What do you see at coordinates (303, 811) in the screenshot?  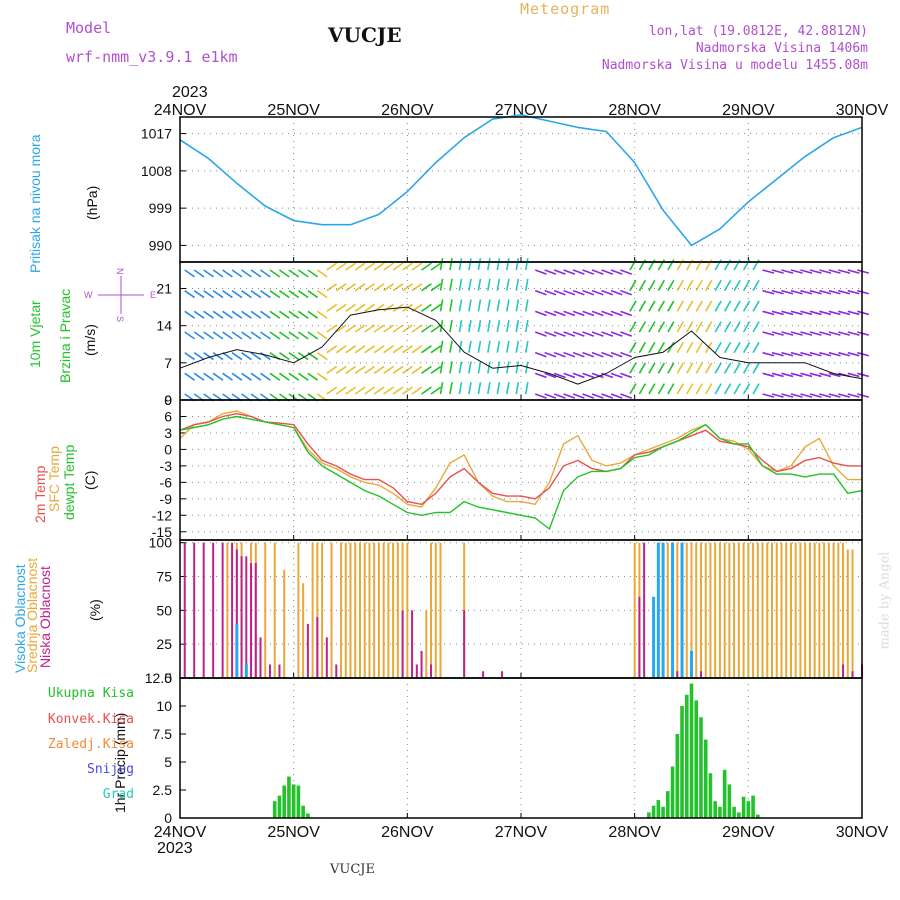 I see `precip-total-bar` at bounding box center [303, 811].